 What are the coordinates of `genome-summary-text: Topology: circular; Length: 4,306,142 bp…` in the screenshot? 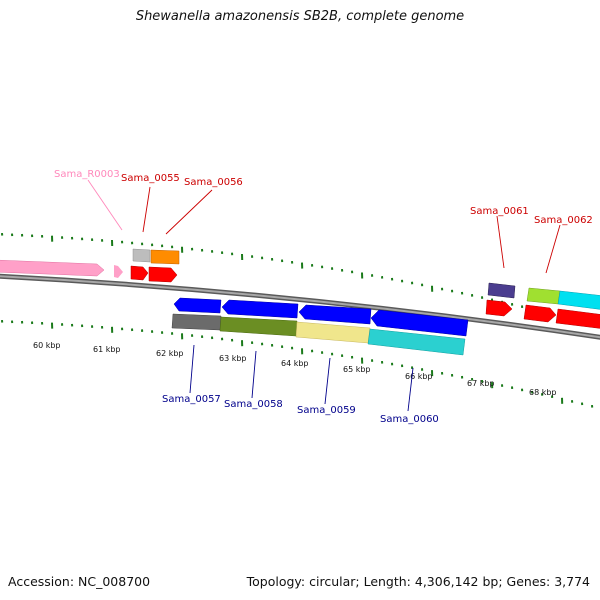 It's located at (418, 581).